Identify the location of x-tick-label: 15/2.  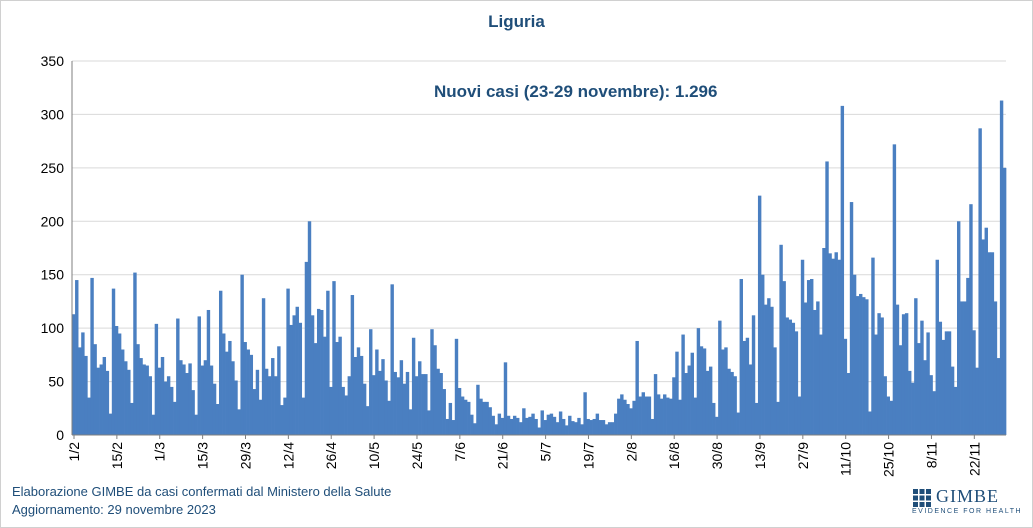
(117, 455).